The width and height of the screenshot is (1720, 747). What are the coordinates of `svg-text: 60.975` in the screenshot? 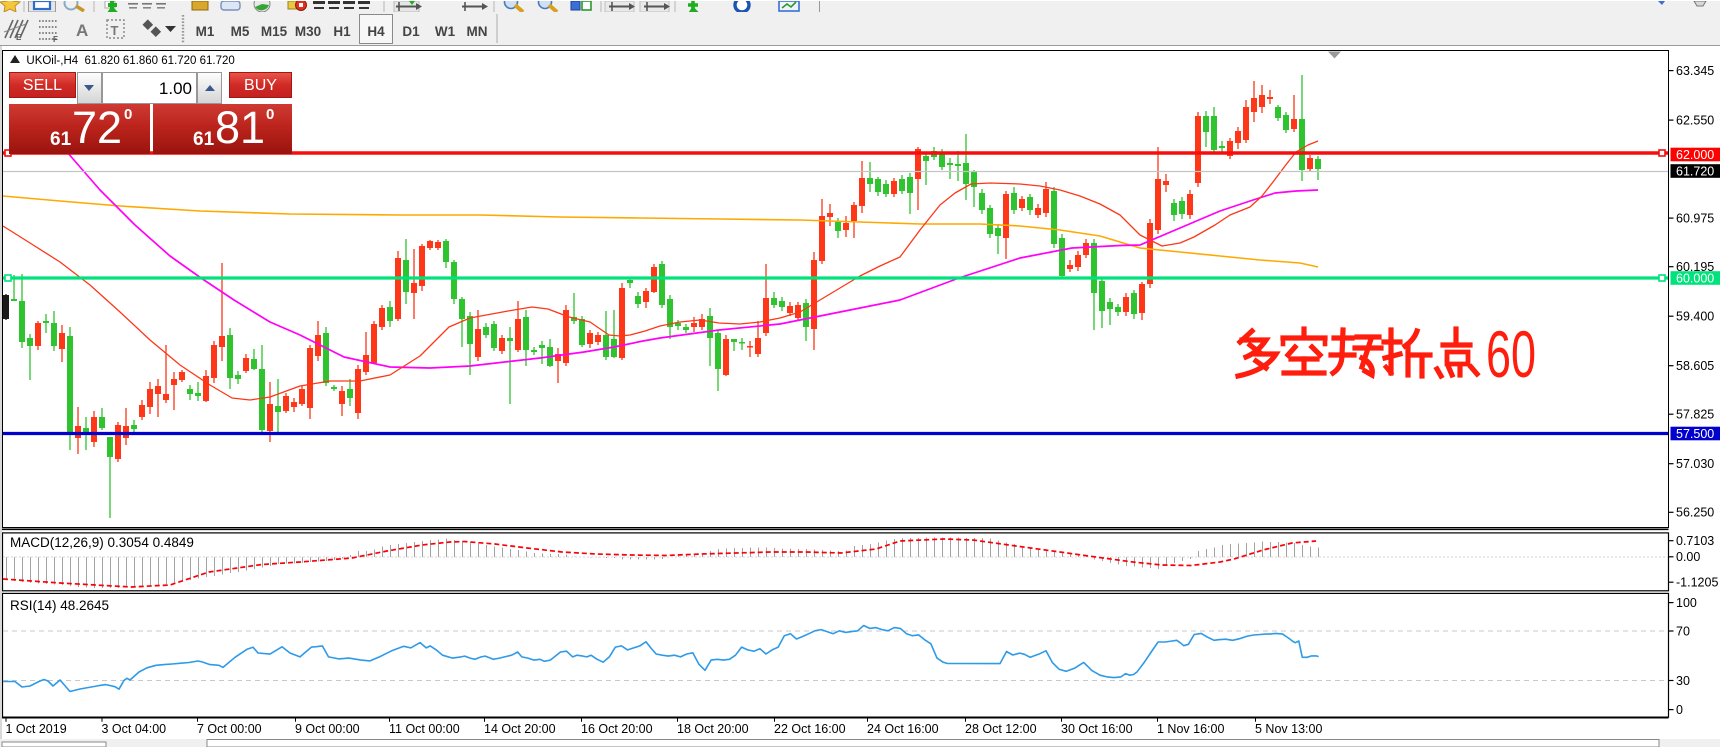 It's located at (1695, 218).